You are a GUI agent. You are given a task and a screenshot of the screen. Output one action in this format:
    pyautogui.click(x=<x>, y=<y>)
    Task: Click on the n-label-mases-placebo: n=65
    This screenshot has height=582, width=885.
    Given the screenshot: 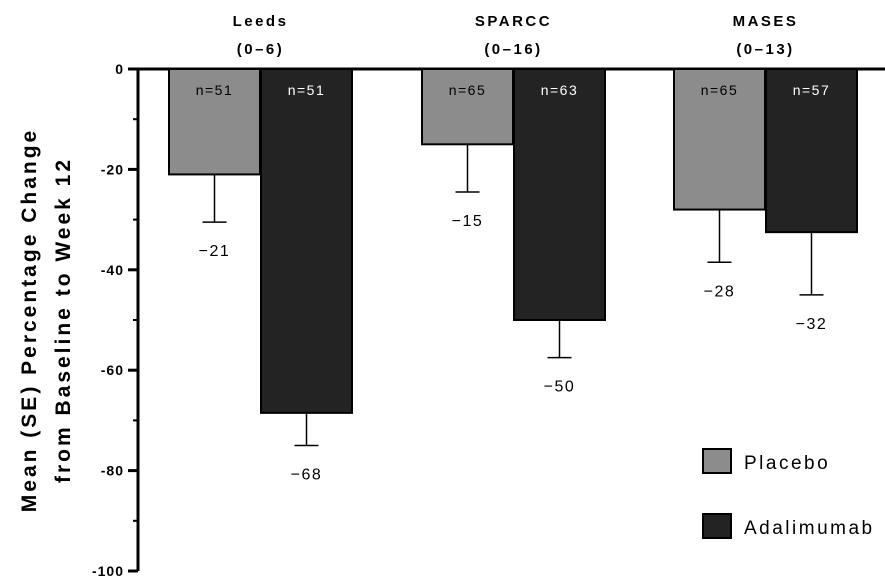 What is the action you would take?
    pyautogui.click(x=720, y=90)
    